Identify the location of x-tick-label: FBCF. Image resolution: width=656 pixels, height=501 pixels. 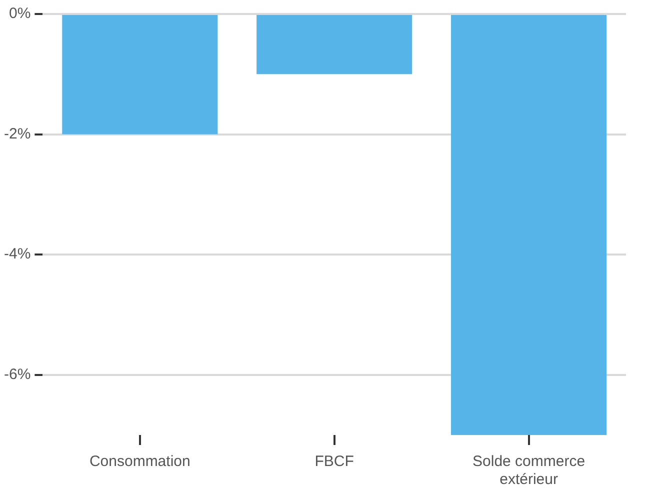
(334, 461).